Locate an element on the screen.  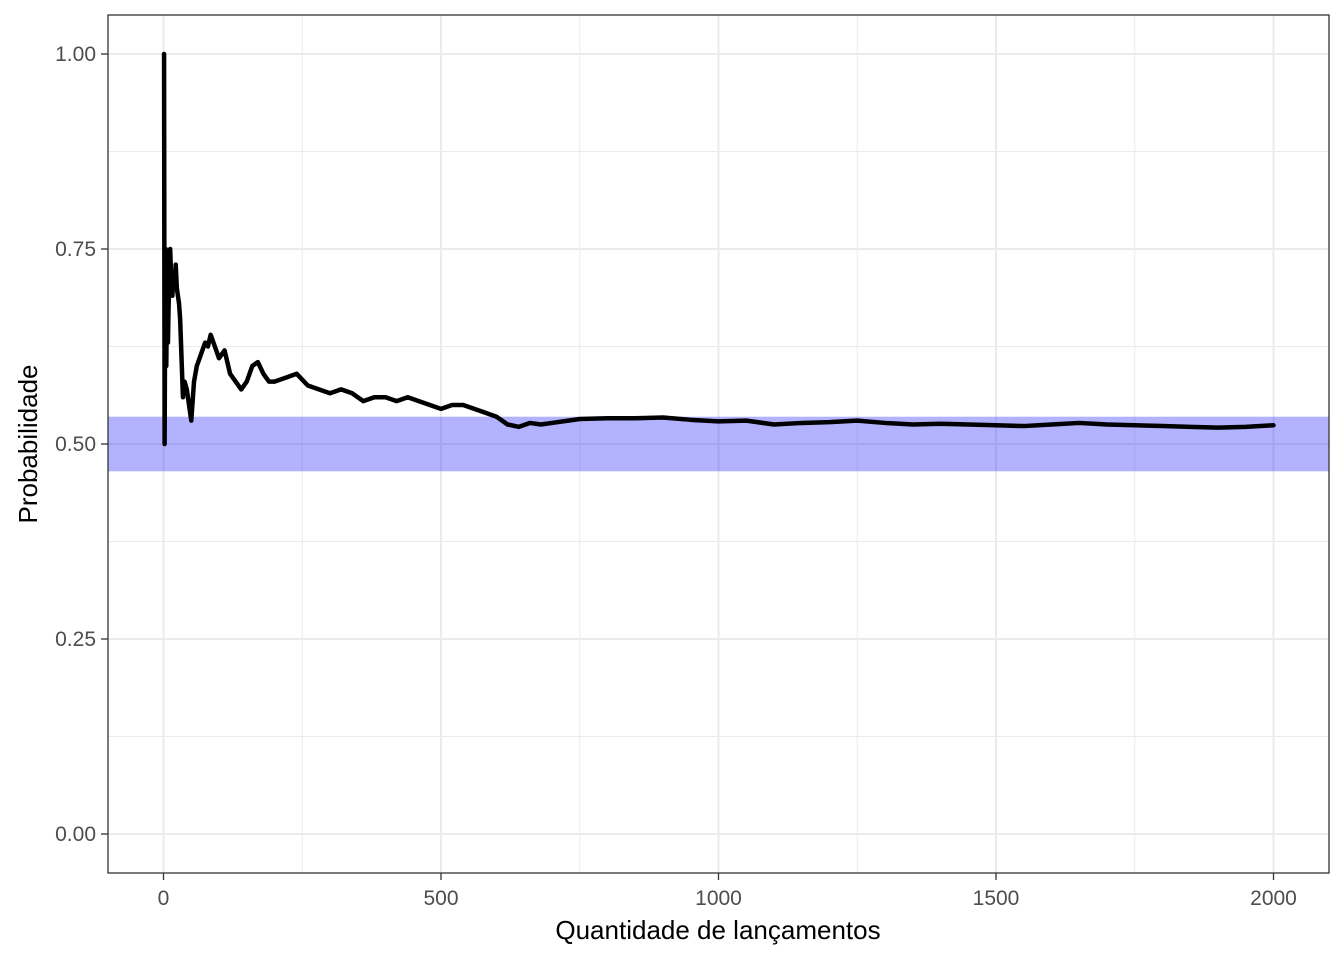
x-tick-label: 1000 is located at coordinates (718, 898).